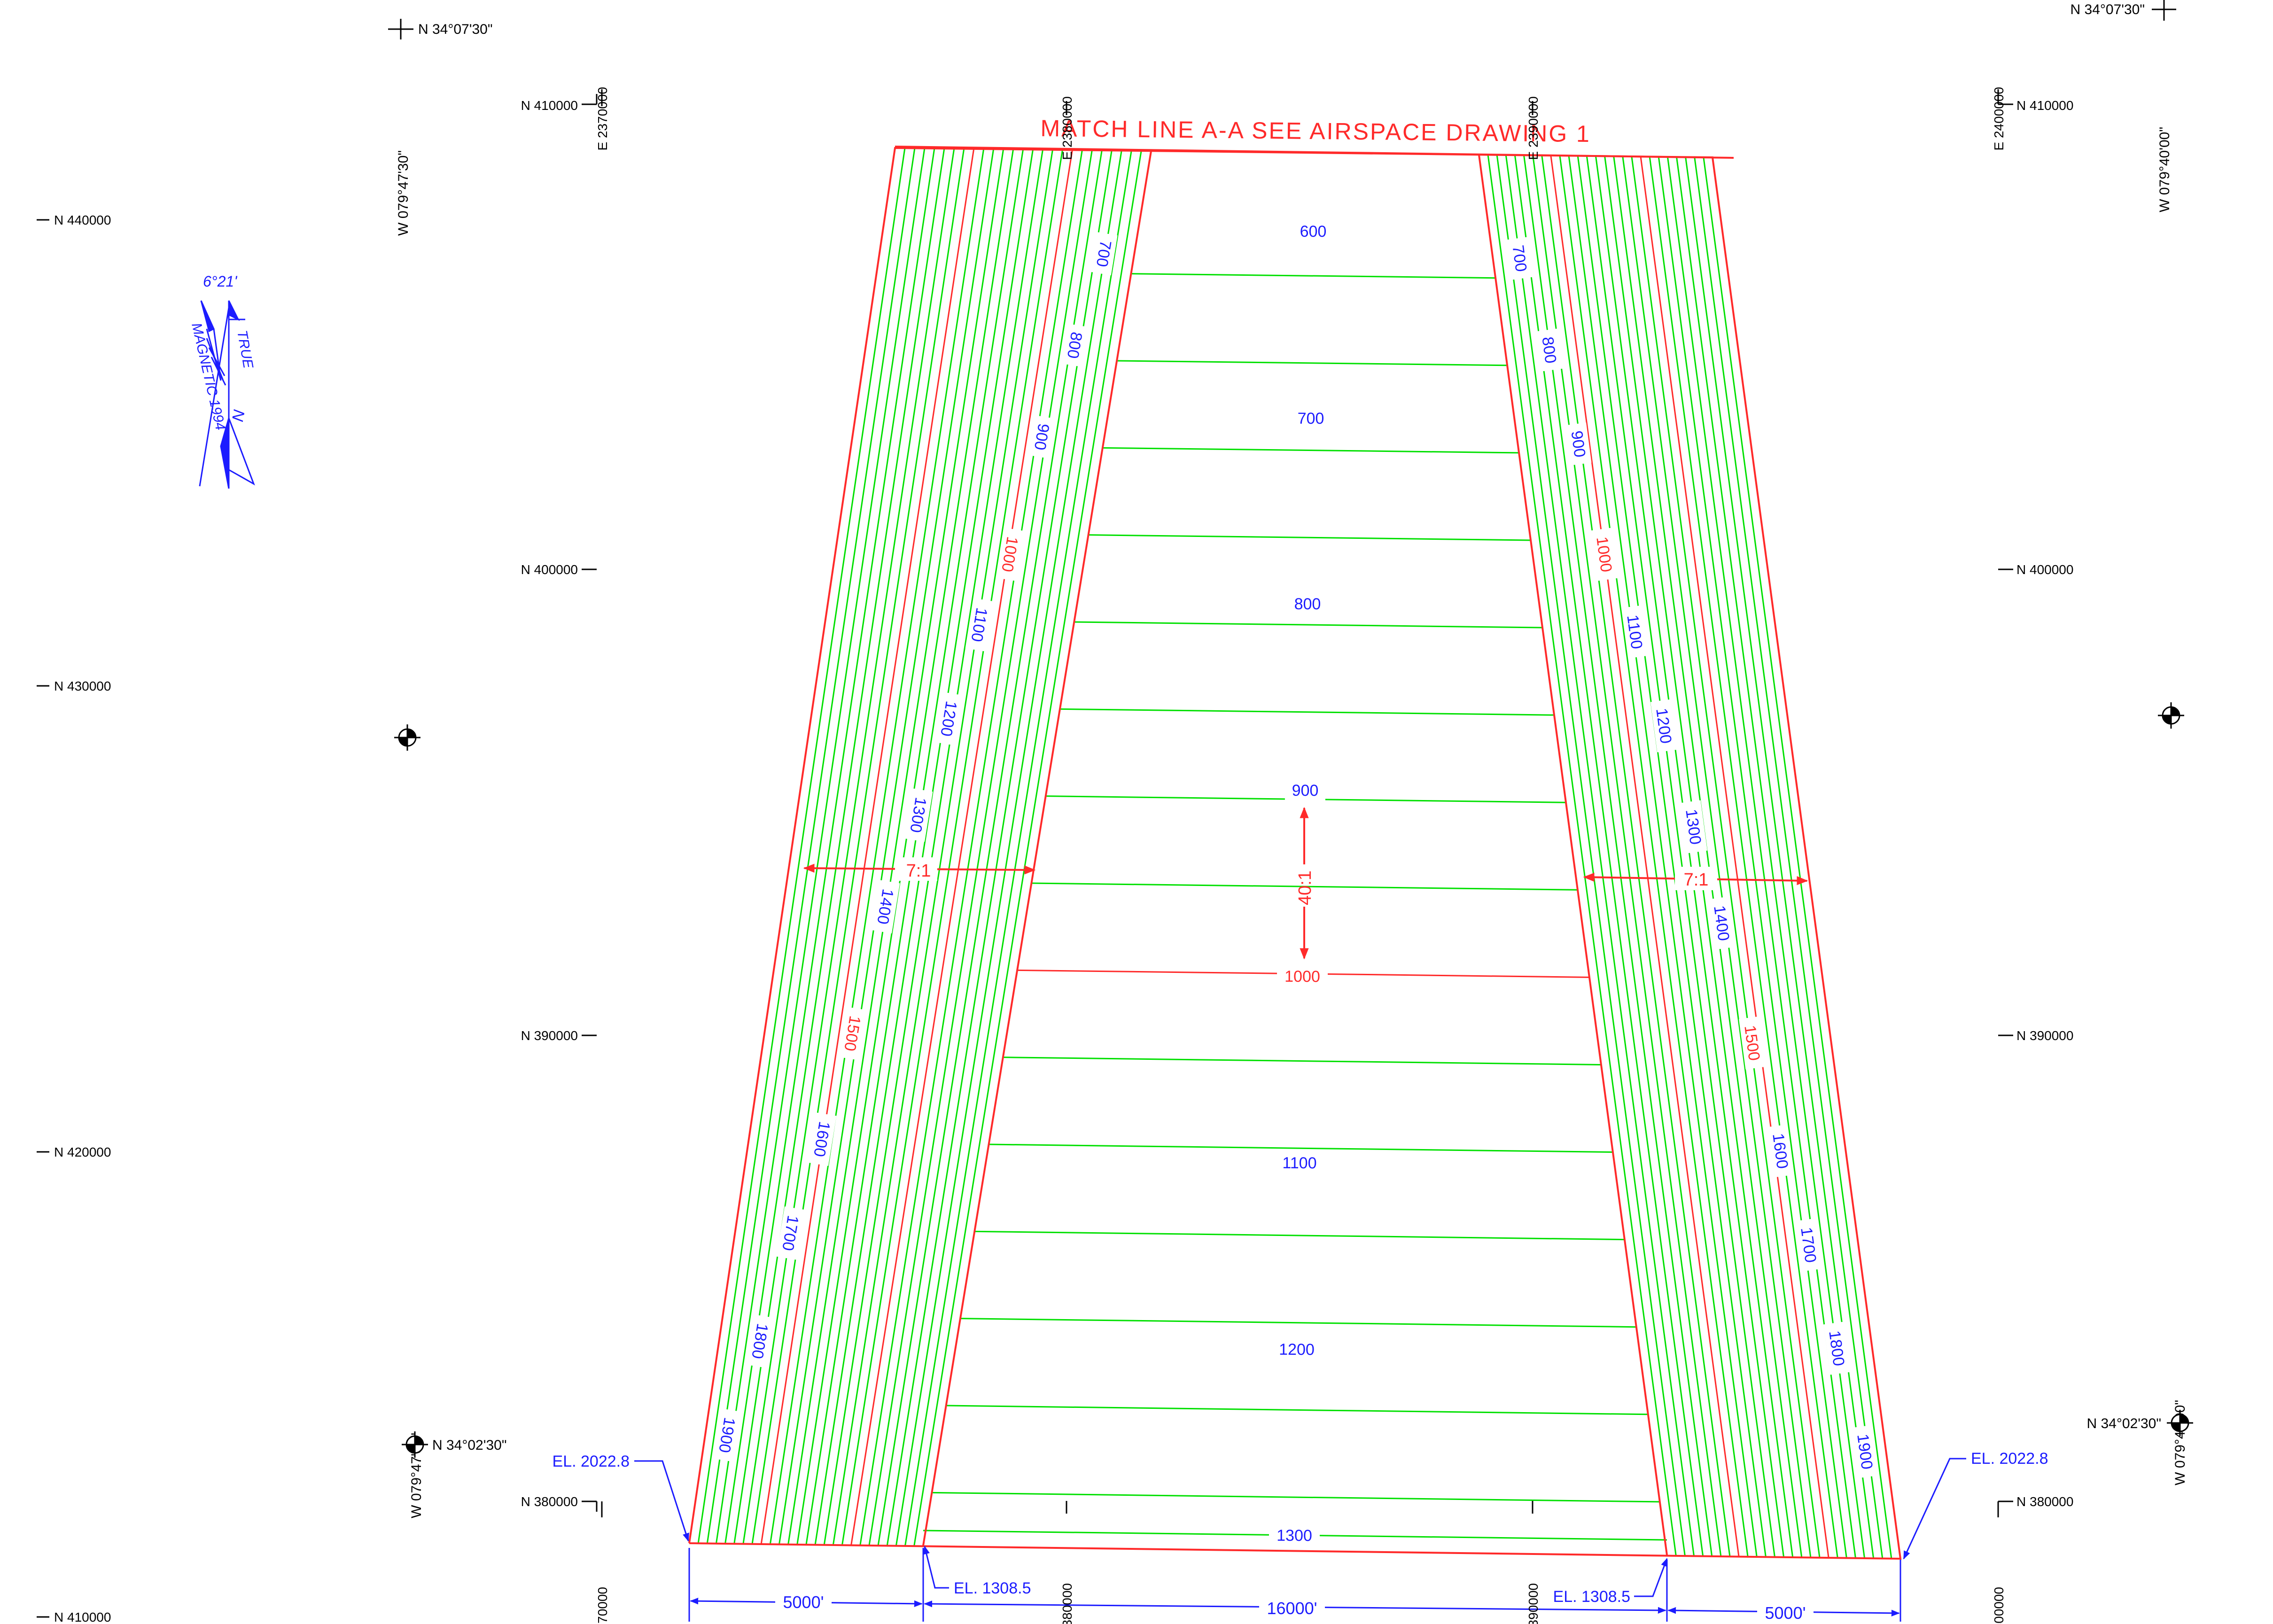  I want to click on left-contour-label: 700, so click(1104, 253).